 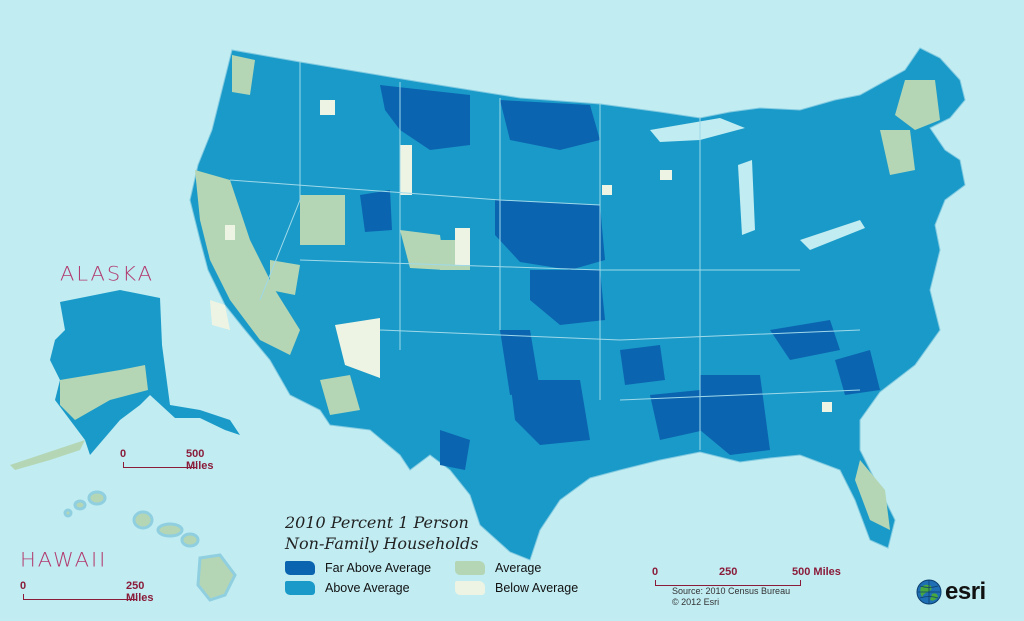 What do you see at coordinates (728, 572) in the screenshot?
I see `scalebar-mid: 250` at bounding box center [728, 572].